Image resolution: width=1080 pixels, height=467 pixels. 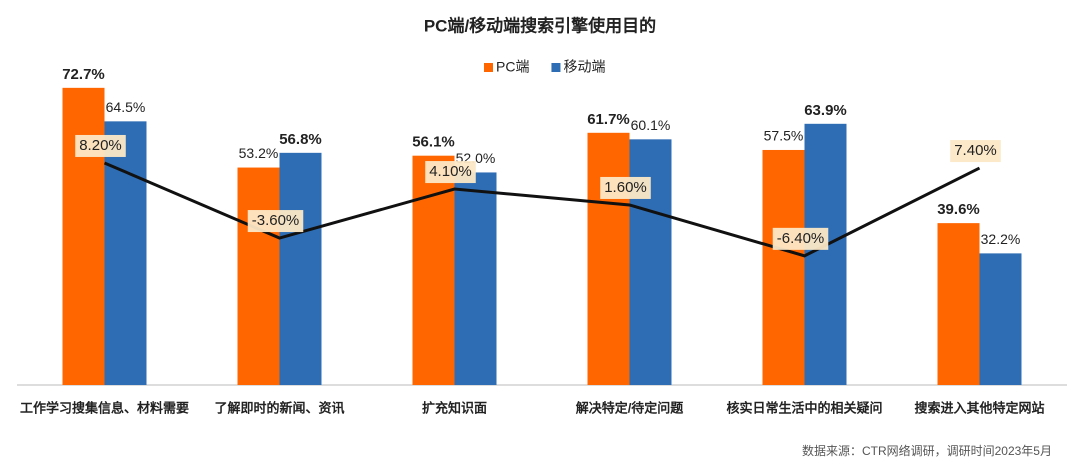 What do you see at coordinates (979, 407) in the screenshot?
I see `x-tick-label: 搜索进入其他特定网站` at bounding box center [979, 407].